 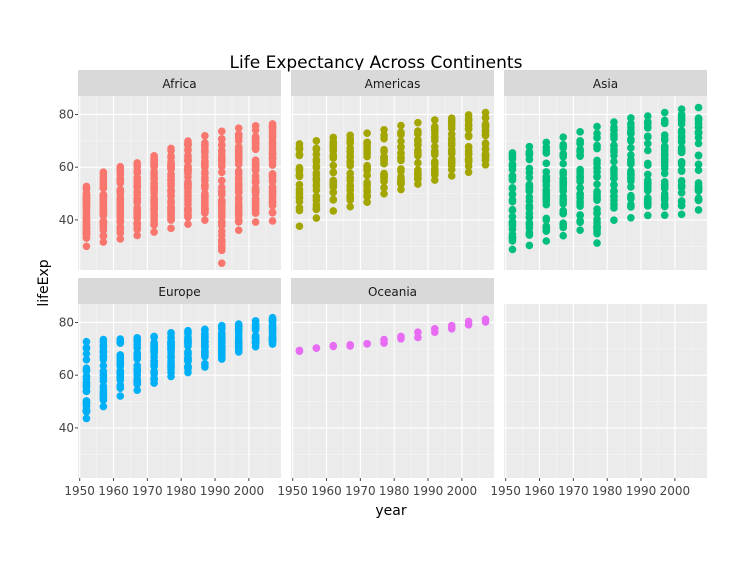 What do you see at coordinates (66, 375) in the screenshot?
I see `y-tick-label: 60` at bounding box center [66, 375].